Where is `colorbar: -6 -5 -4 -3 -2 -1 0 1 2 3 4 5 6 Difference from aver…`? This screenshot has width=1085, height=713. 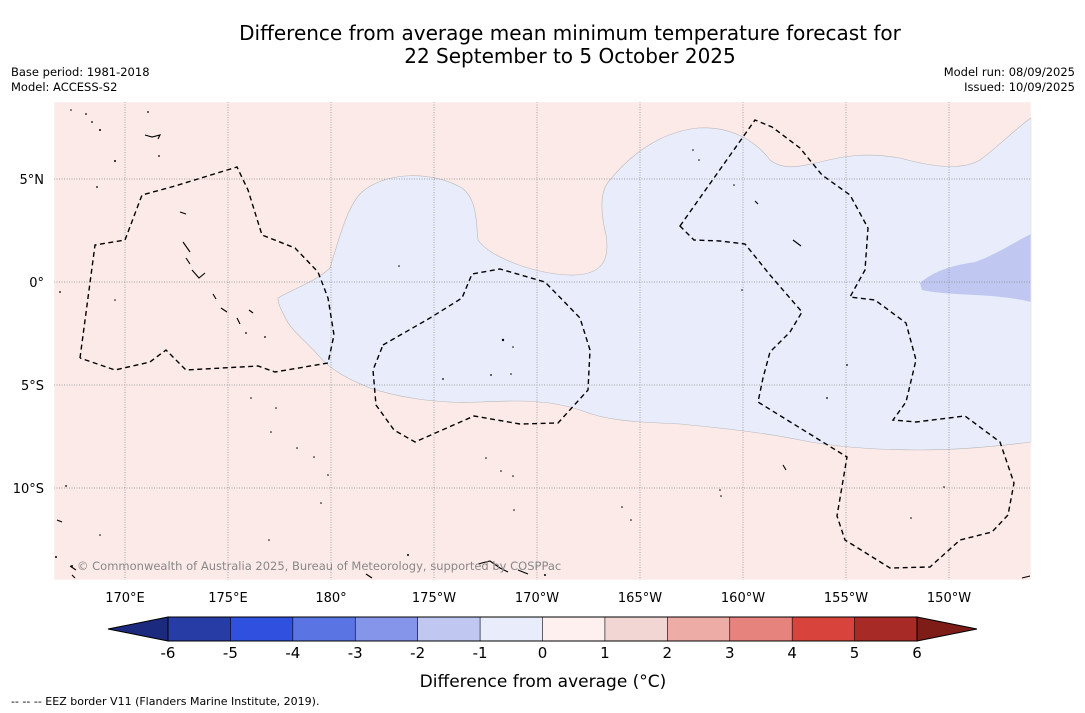
colorbar: -6 -5 -4 -3 -2 -1 0 1 2 3 4 5 6 Difference from aver… is located at coordinates (542, 654).